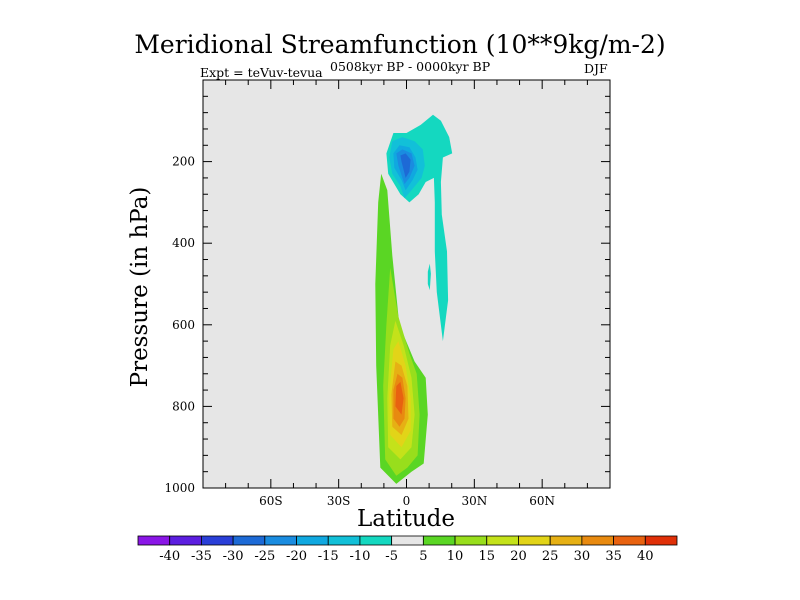 This screenshot has height=600, width=800. What do you see at coordinates (179, 488) in the screenshot?
I see `y-tick-label: 1000` at bounding box center [179, 488].